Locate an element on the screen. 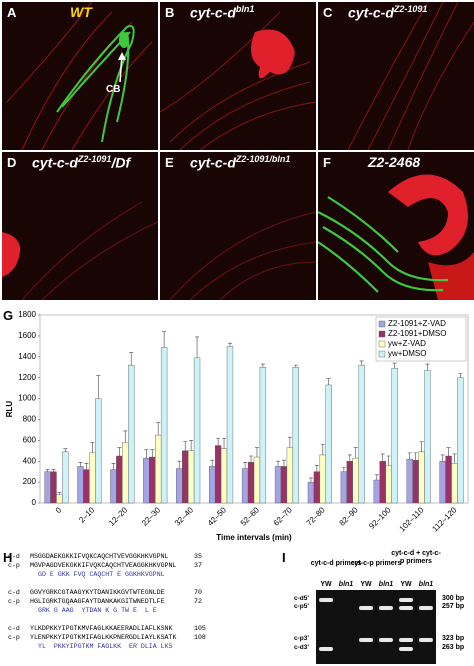 Image resolution: width=474 pixels, height=666 pixels. sequence: MGVPAGDVEKGKKIFVQKCAQCHTVEAGGKHKVGPNL is located at coordinates (103, 565).